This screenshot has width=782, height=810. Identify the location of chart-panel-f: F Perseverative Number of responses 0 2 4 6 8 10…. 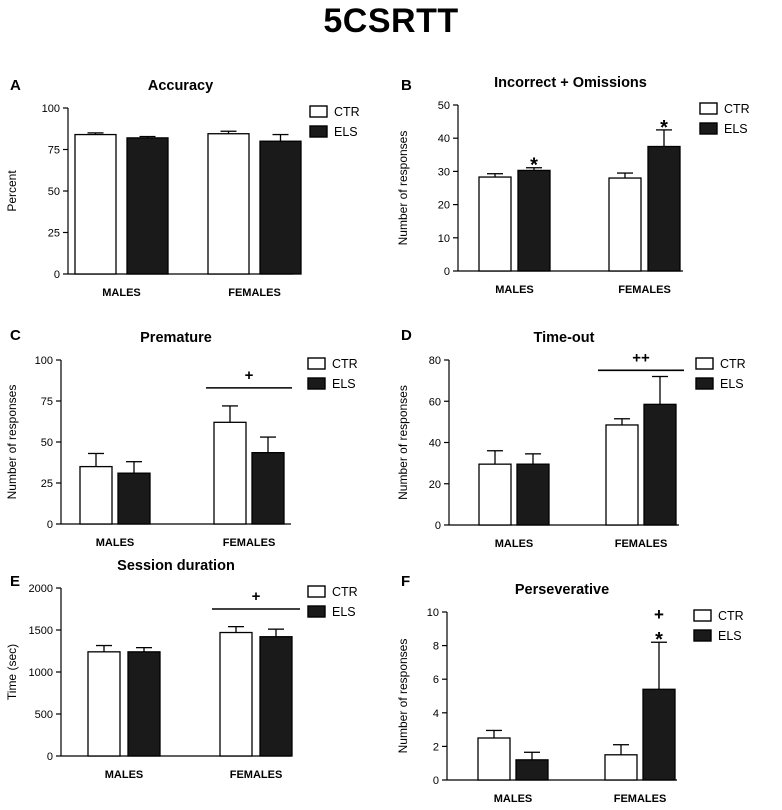
(570, 689).